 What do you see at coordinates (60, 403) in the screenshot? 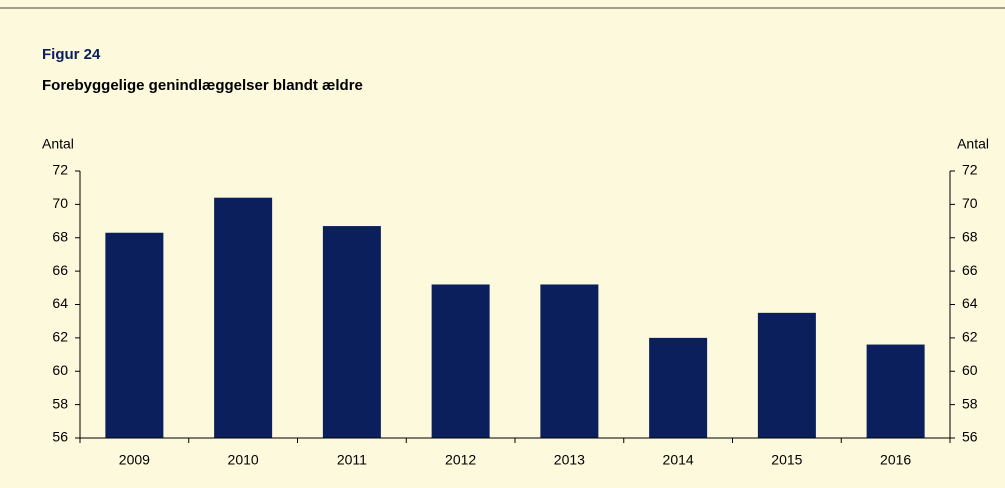
I see `y-tick-label: 58` at bounding box center [60, 403].